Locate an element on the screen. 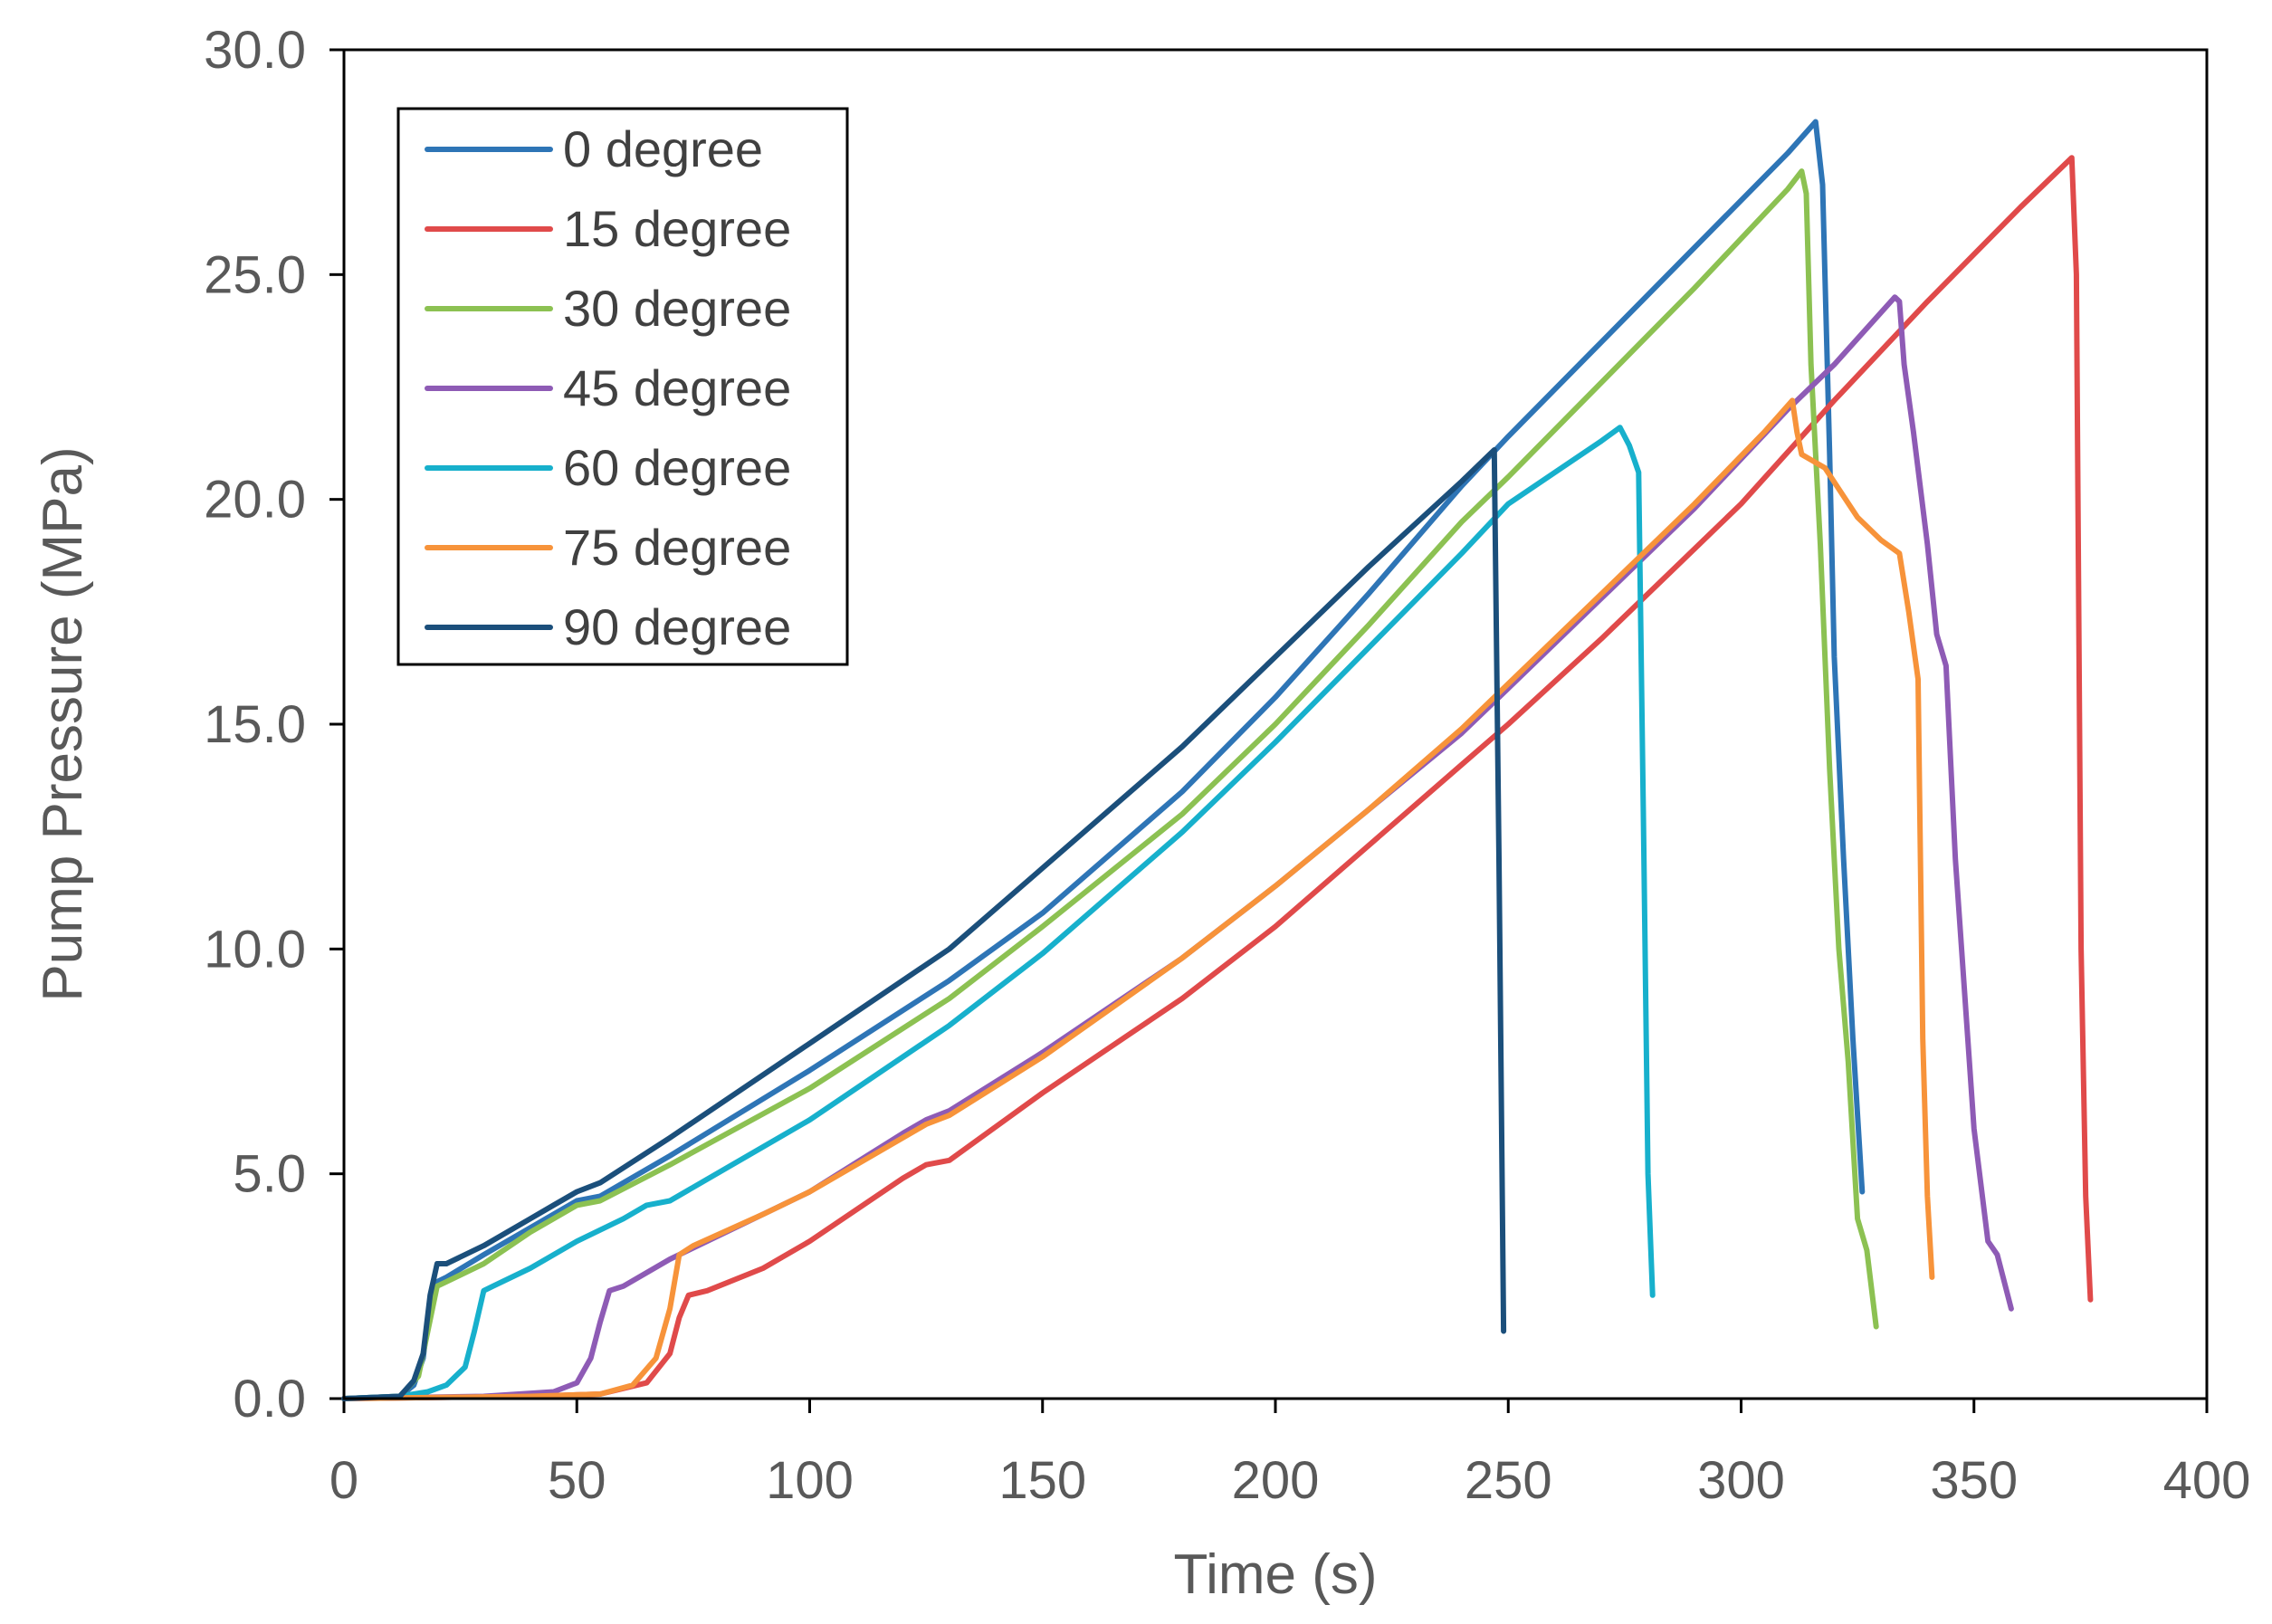 The height and width of the screenshot is (1624, 2272). y-tick-label: 15.0 is located at coordinates (255, 724).